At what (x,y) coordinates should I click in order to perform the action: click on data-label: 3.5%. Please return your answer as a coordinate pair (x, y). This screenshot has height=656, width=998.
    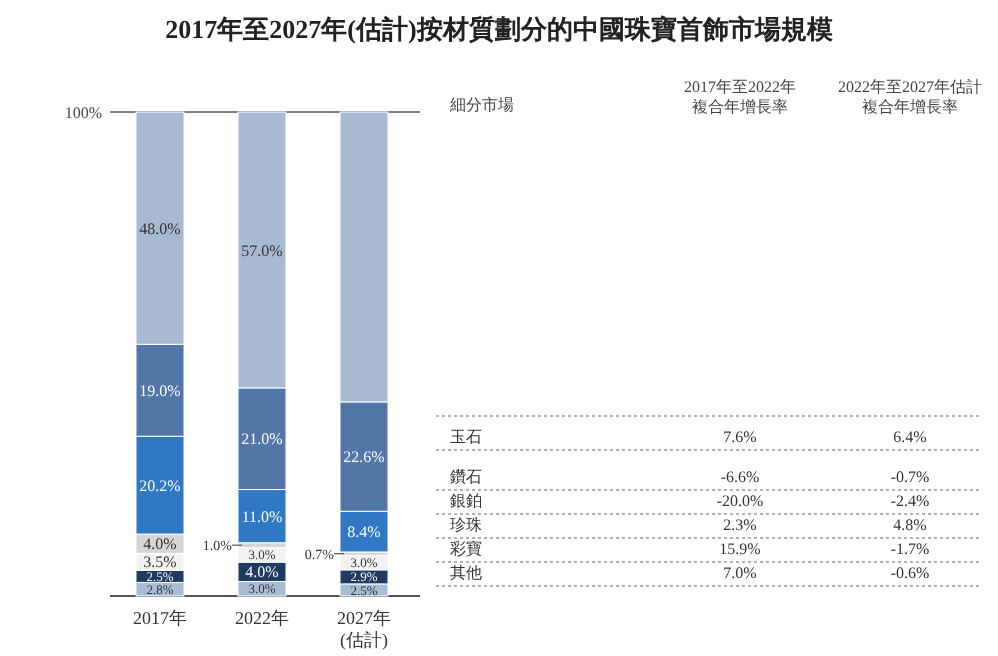
    Looking at the image, I should click on (160, 562).